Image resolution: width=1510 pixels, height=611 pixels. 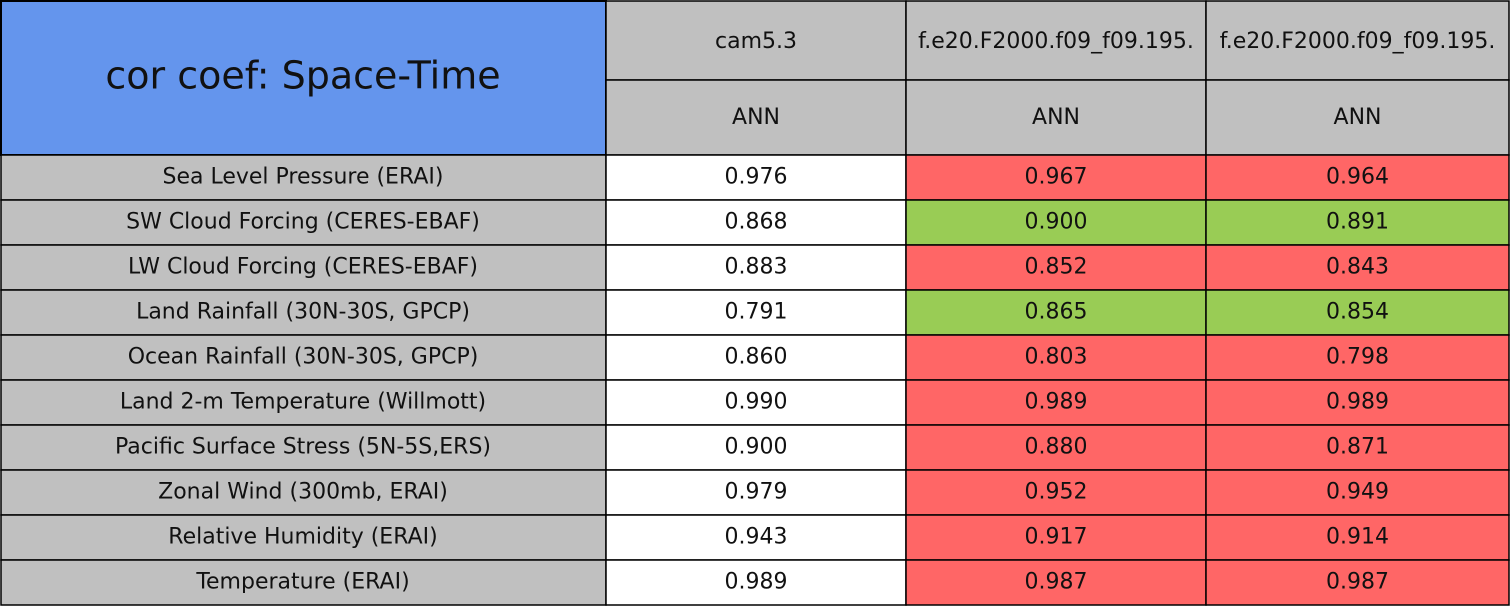 I want to click on row-label: Ocean Rainfall (30N-30S, GPCP), so click(x=303, y=357).